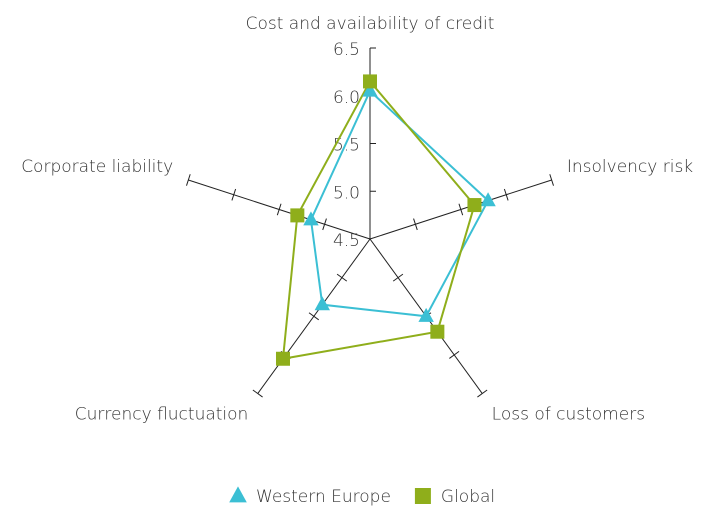  What do you see at coordinates (346, 241) in the screenshot?
I see `r-tick-label: 4.5` at bounding box center [346, 241].